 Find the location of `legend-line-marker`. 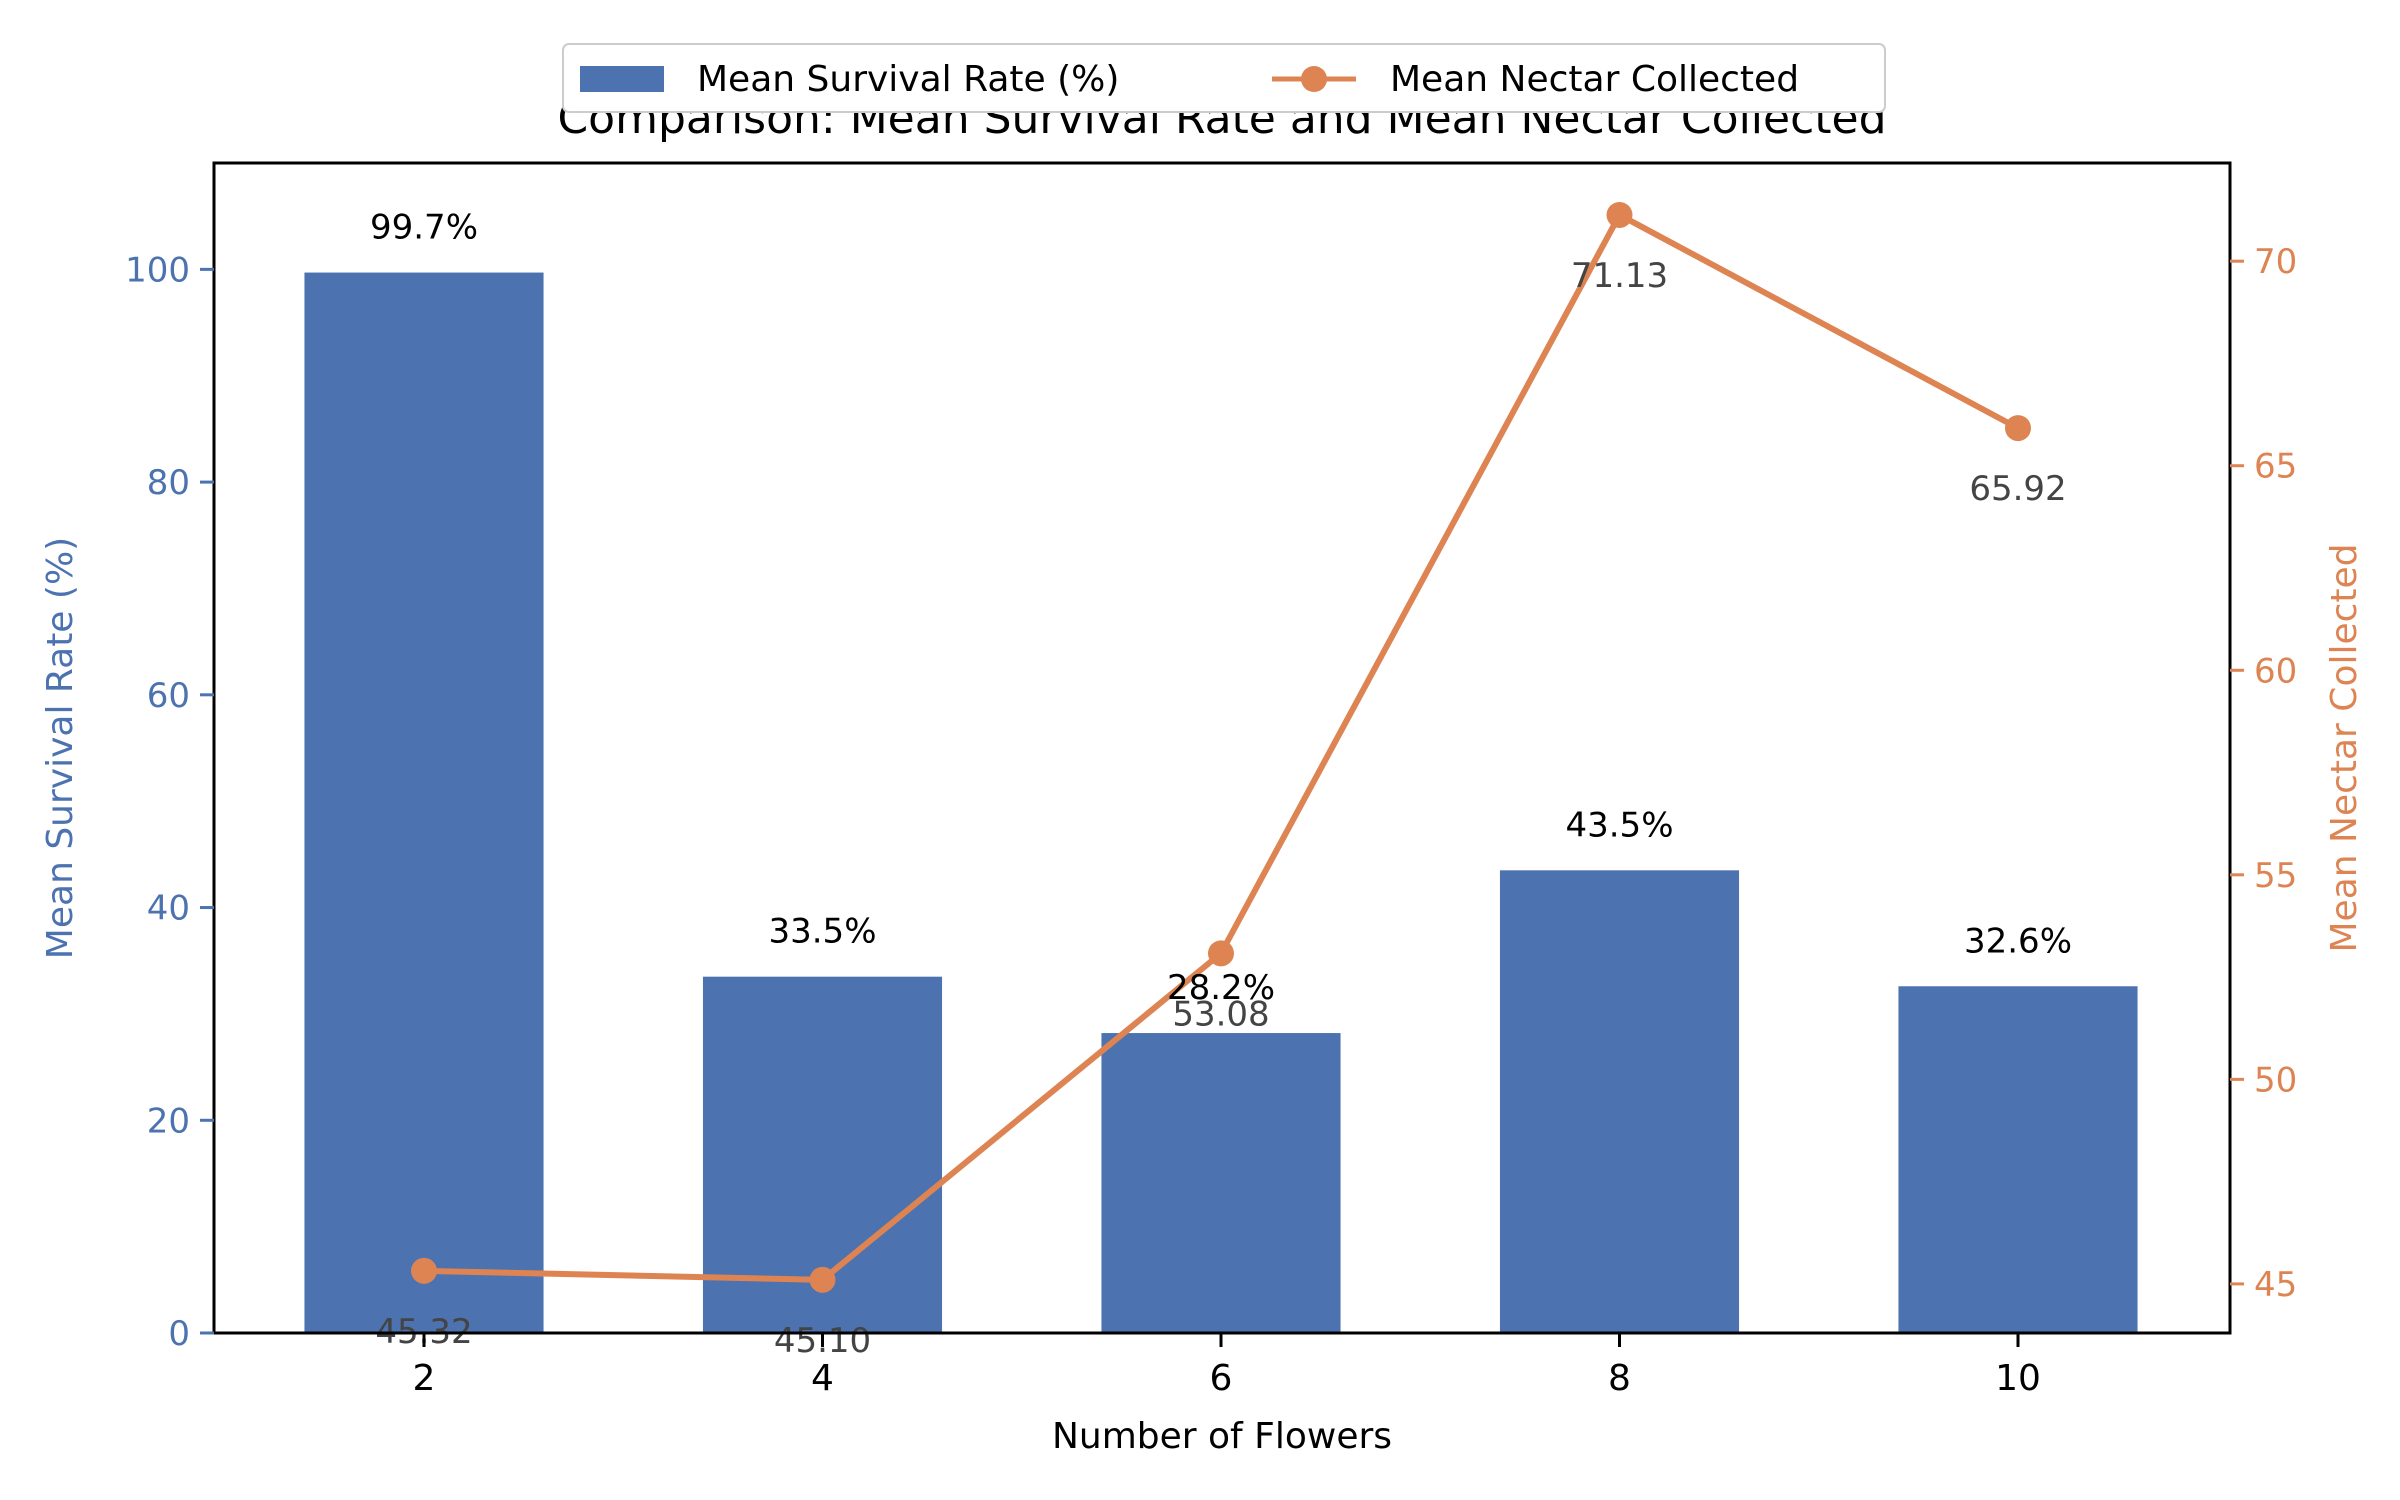

legend-line-marker is located at coordinates (1314, 79).